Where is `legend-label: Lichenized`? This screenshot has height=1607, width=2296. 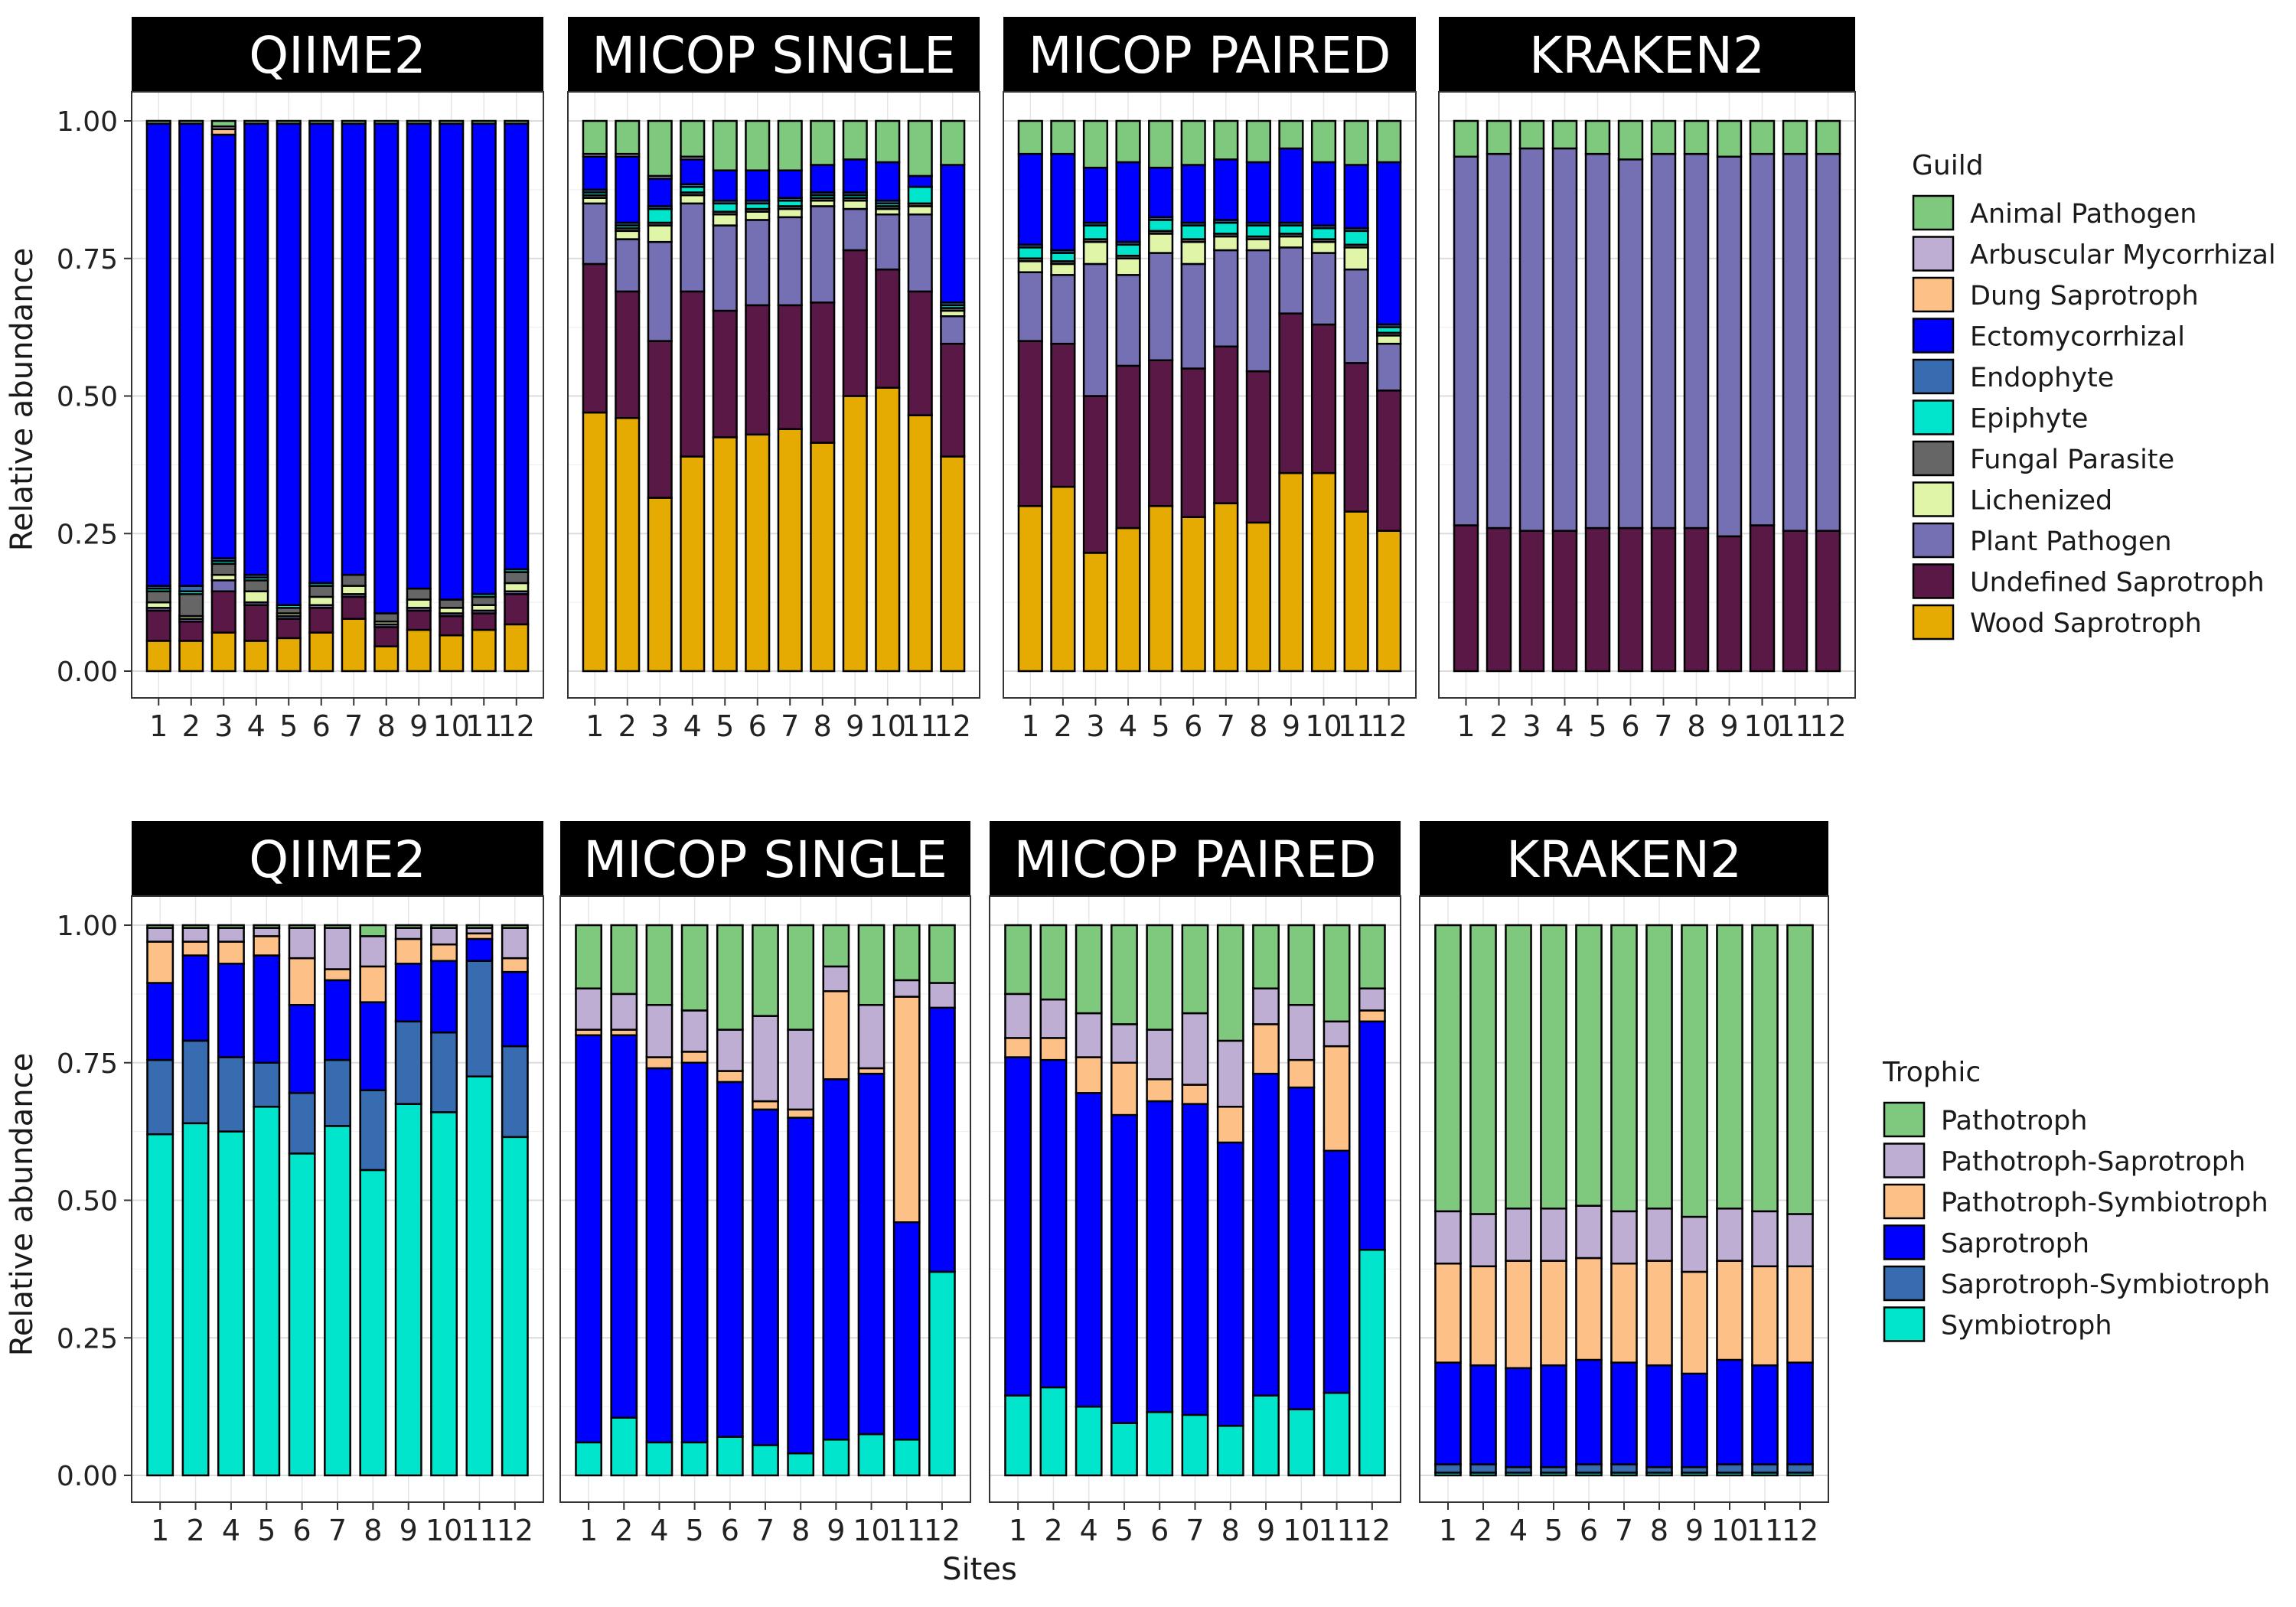
legend-label: Lichenized is located at coordinates (2041, 501).